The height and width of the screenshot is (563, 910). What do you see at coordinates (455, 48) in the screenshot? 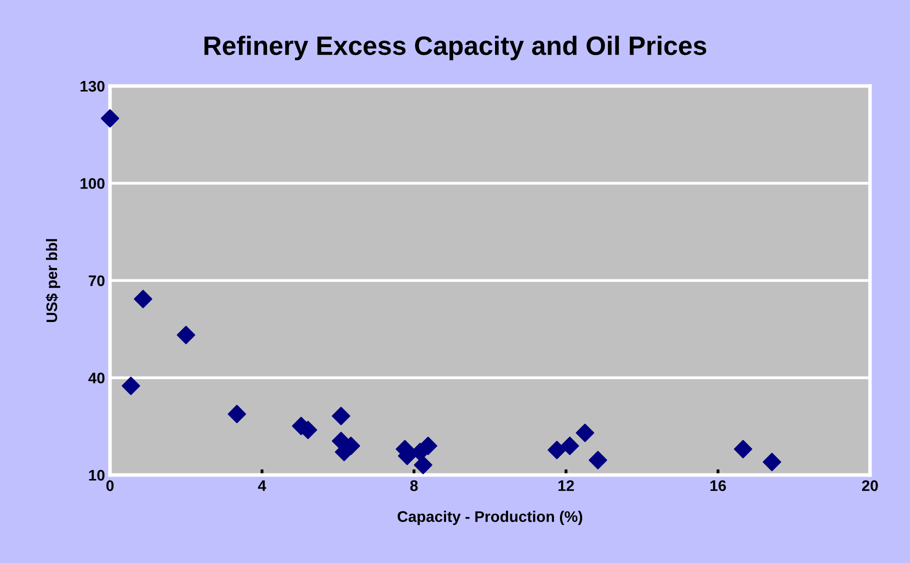
I see `chart-title: Refinery Excess Capacity and Oil Prices` at bounding box center [455, 48].